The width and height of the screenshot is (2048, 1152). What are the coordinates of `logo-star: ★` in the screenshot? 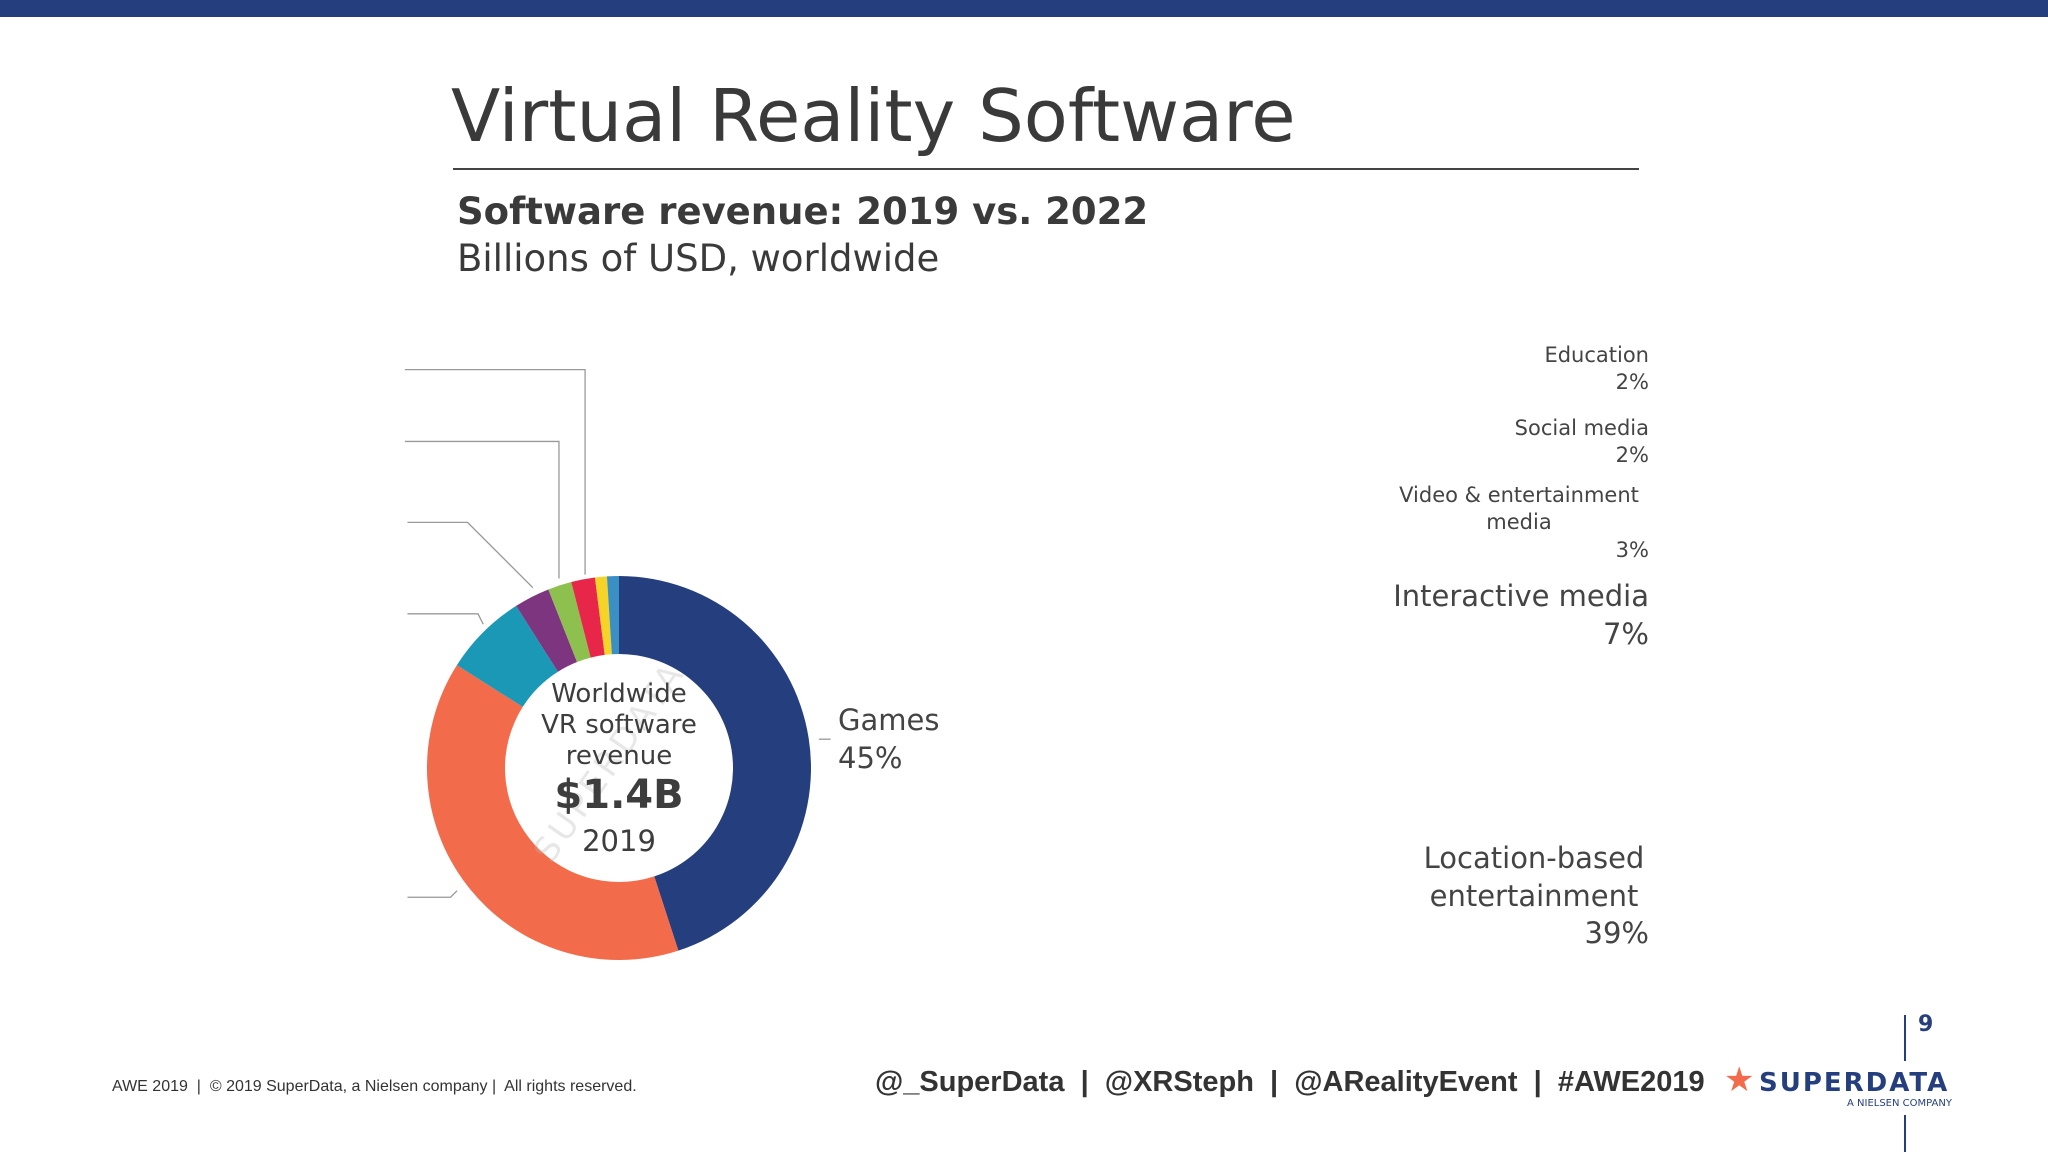 It's located at (1739, 1080).